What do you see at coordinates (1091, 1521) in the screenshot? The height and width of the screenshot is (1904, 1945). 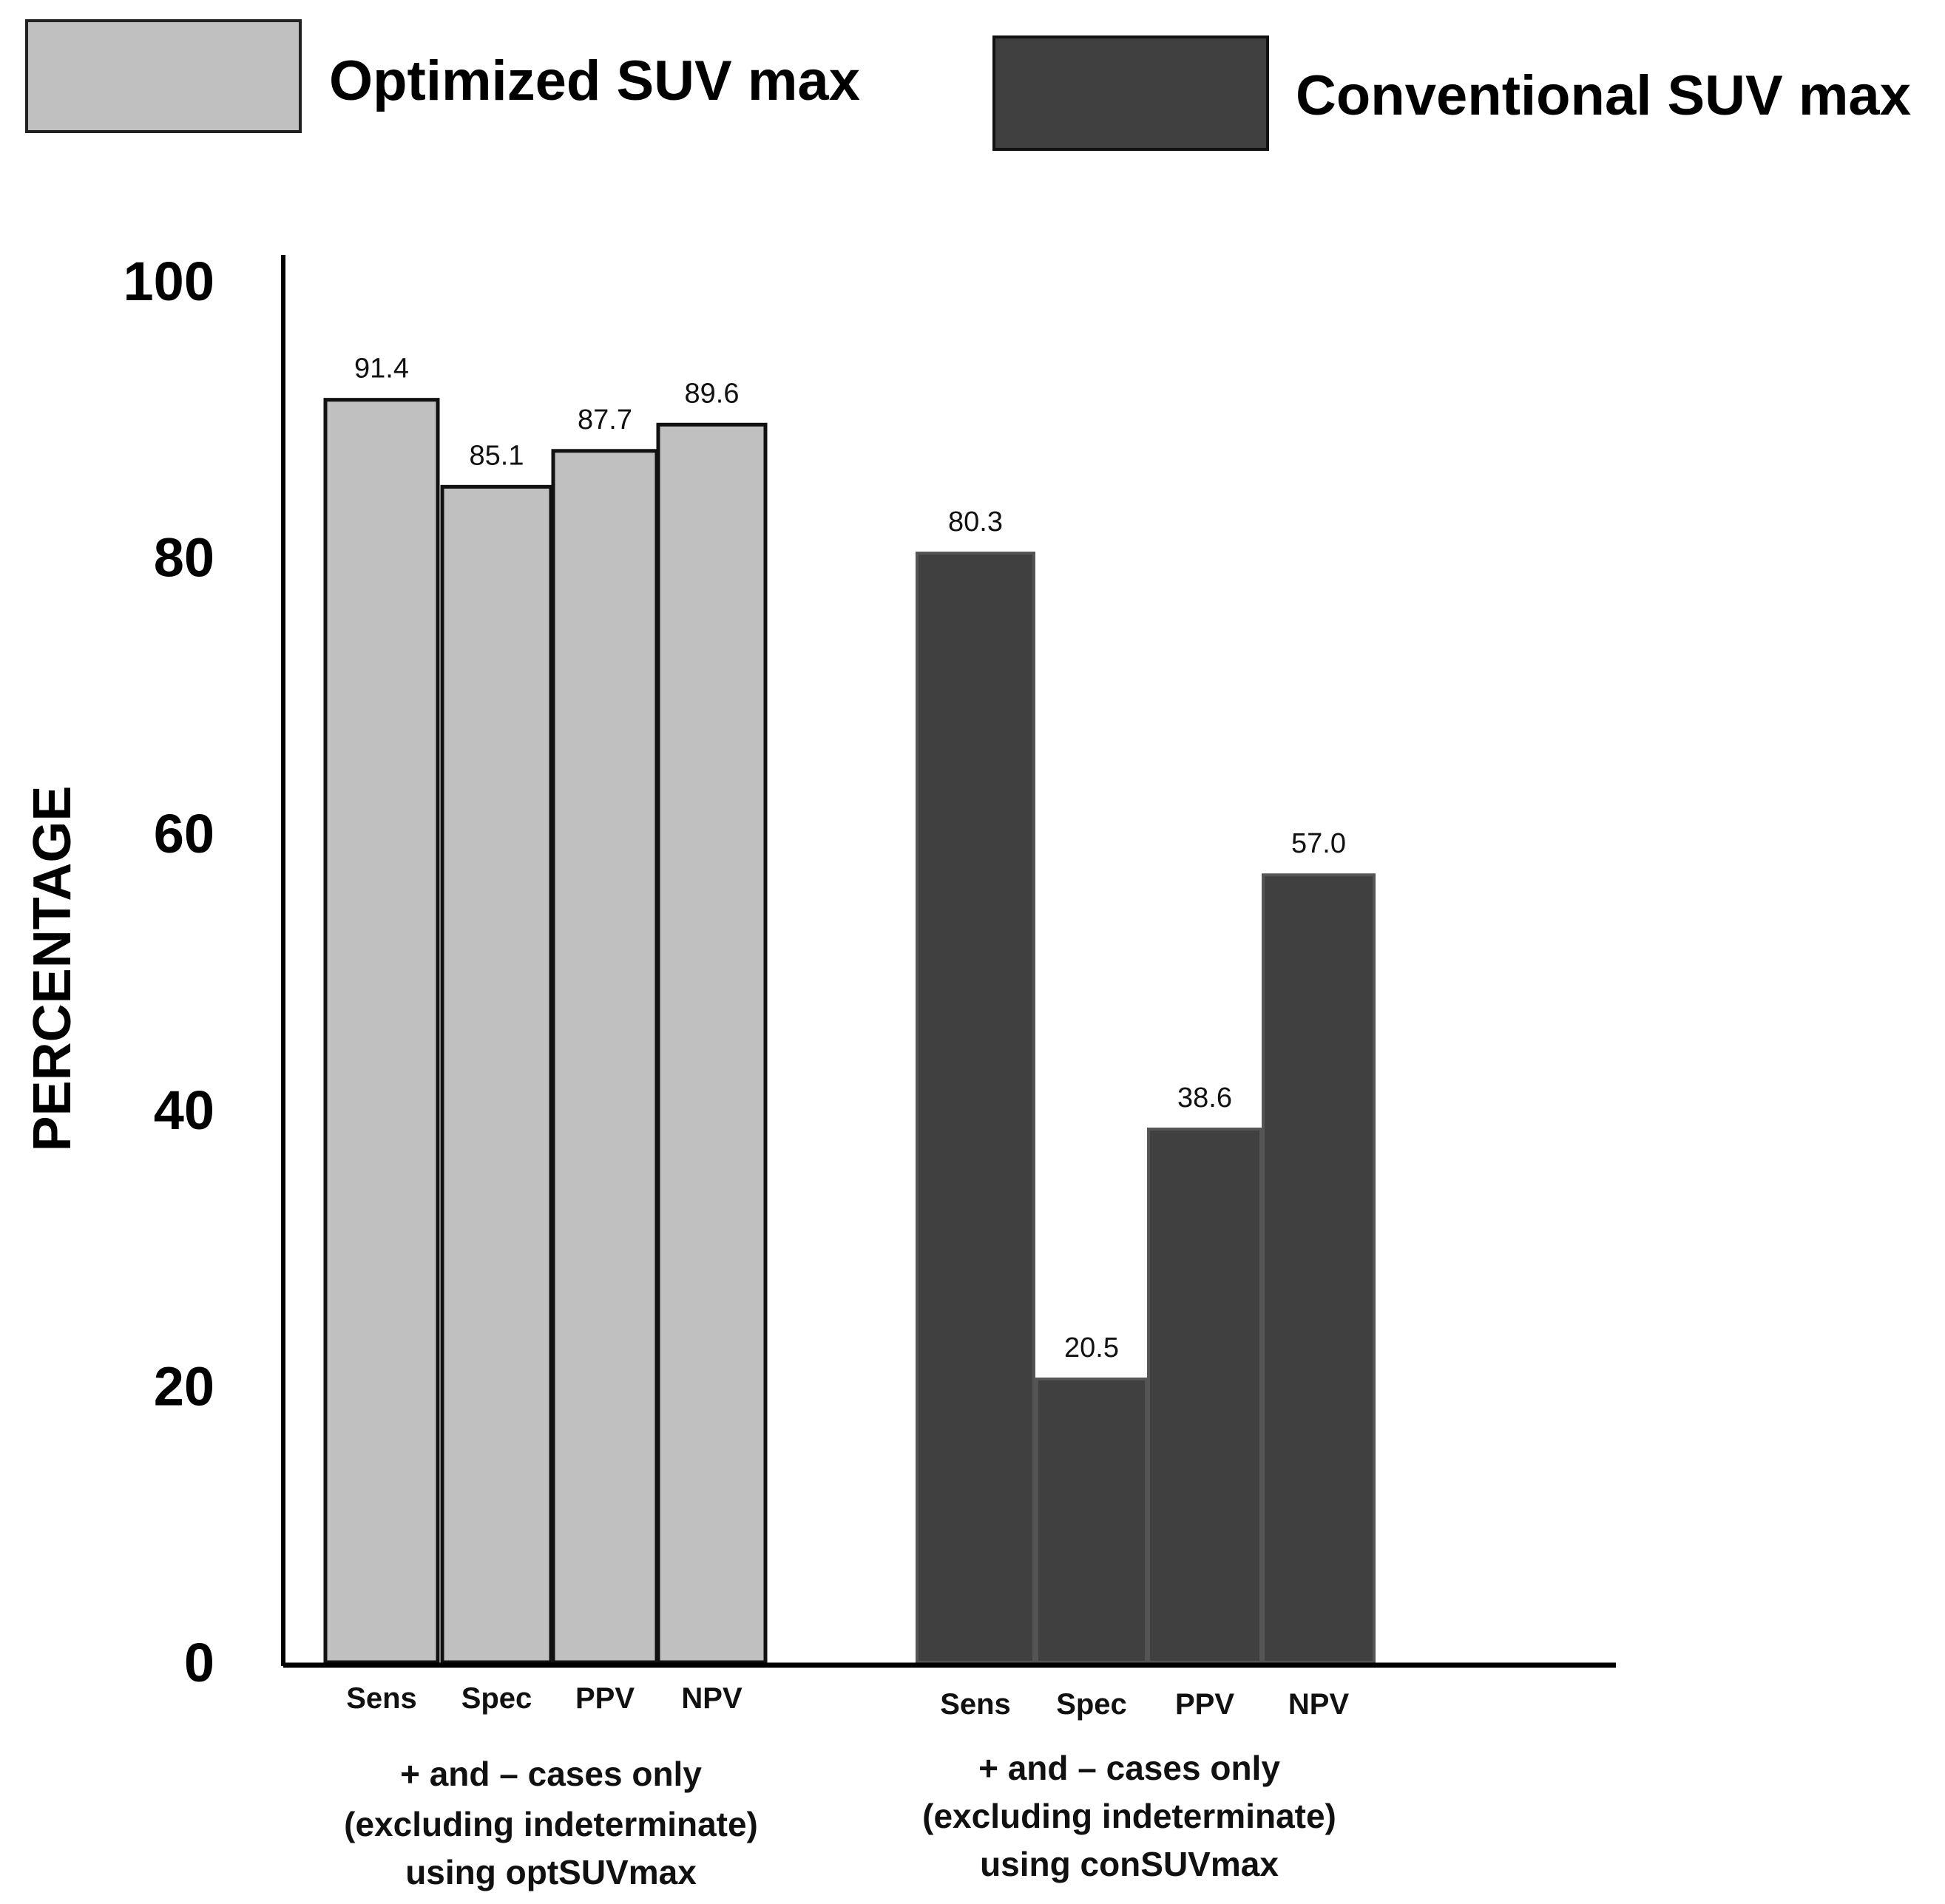 I see `bar-conventional-spec` at bounding box center [1091, 1521].